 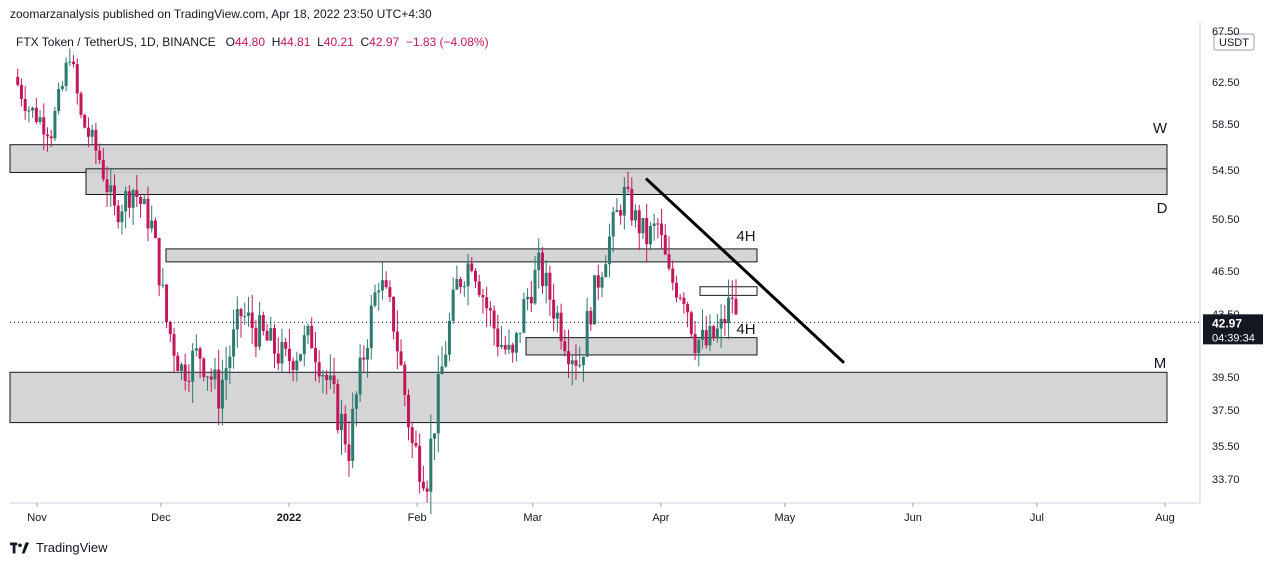 I want to click on change-value: −1.83 (−4.08%), so click(x=447, y=42).